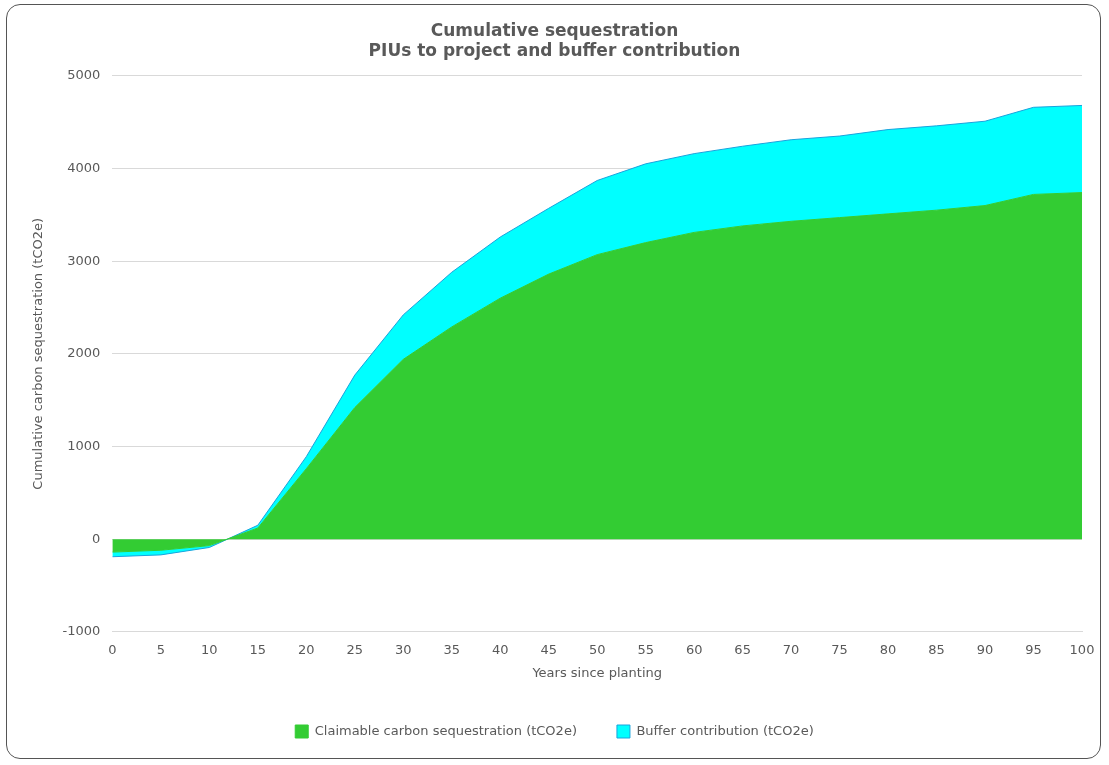 Image resolution: width=1109 pixels, height=765 pixels. What do you see at coordinates (694, 649) in the screenshot?
I see `x-tick-label: 60` at bounding box center [694, 649].